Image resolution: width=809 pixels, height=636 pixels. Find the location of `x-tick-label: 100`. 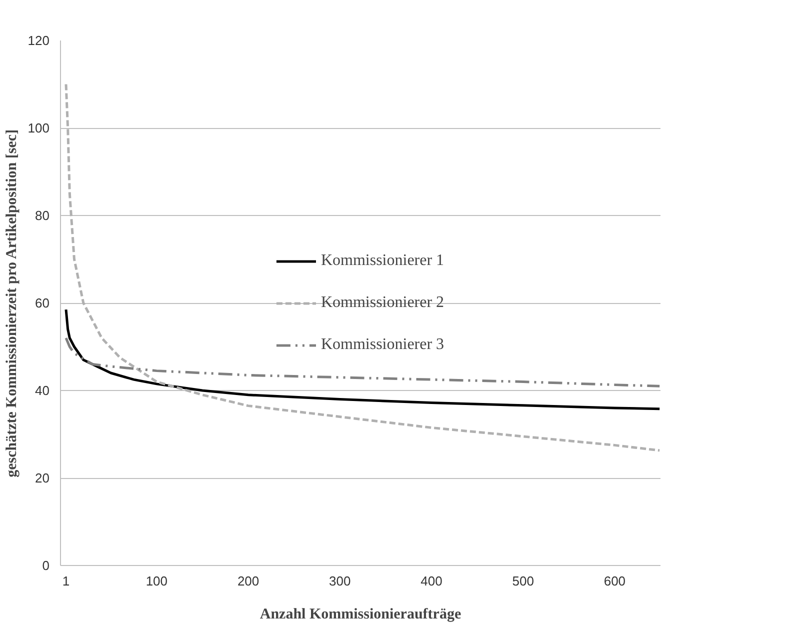

x-tick-label: 100 is located at coordinates (157, 581).